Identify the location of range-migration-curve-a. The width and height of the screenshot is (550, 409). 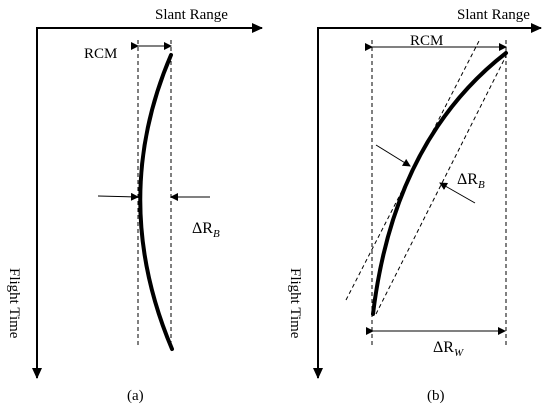
(156, 202).